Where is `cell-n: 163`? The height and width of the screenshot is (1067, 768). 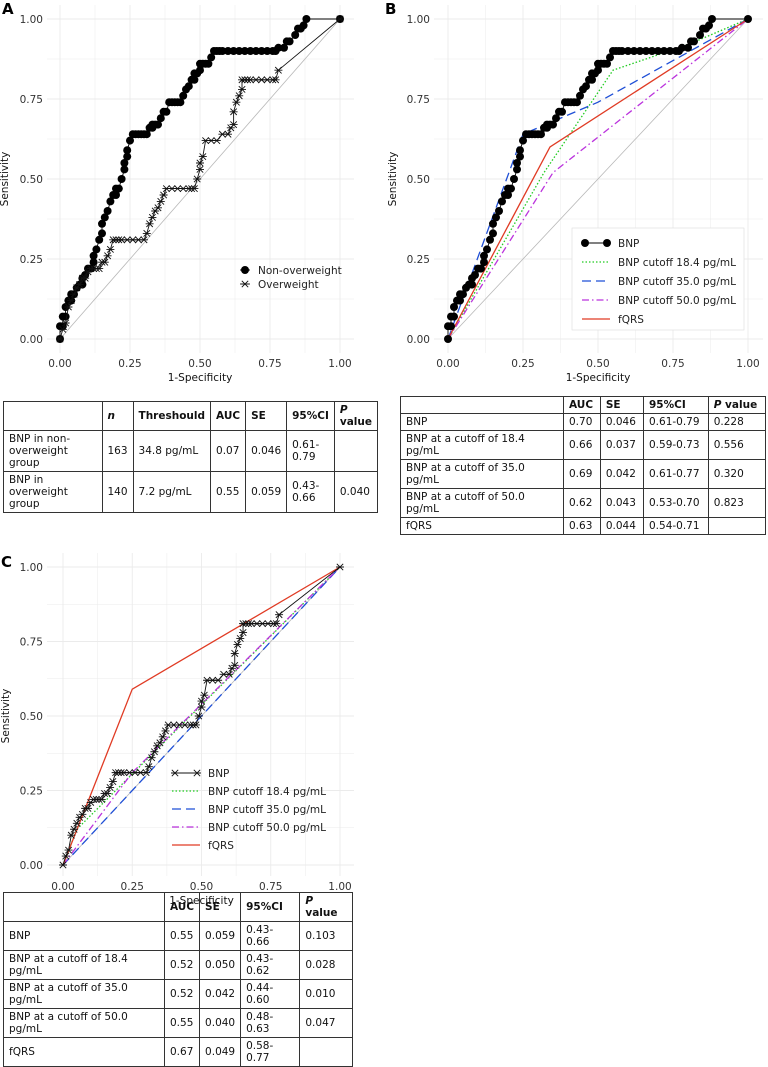 cell-n: 163 is located at coordinates (117, 451).